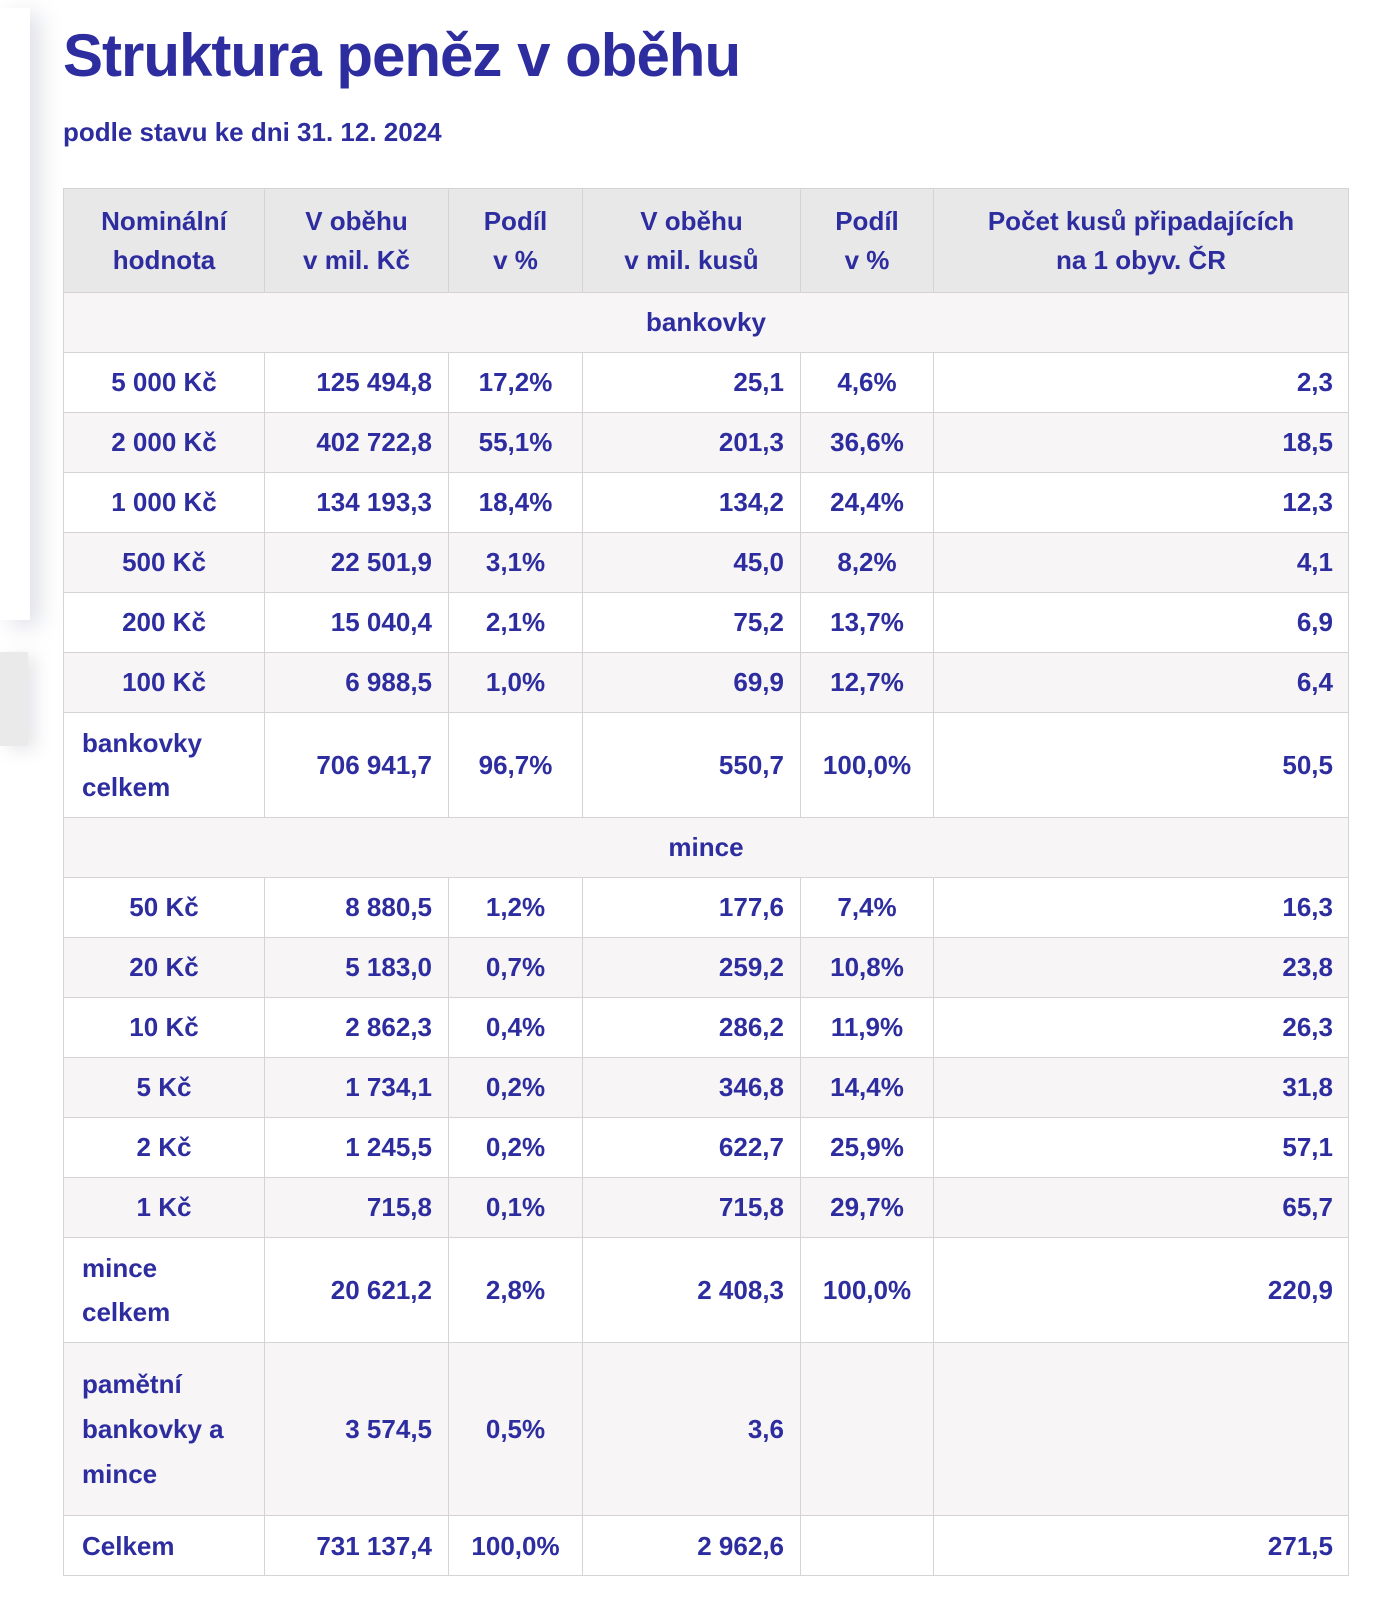 The width and height of the screenshot is (1400, 1603). Describe the element at coordinates (691, 1429) in the screenshot. I see `cell-circulation-mil-pieces: 3,6` at that location.